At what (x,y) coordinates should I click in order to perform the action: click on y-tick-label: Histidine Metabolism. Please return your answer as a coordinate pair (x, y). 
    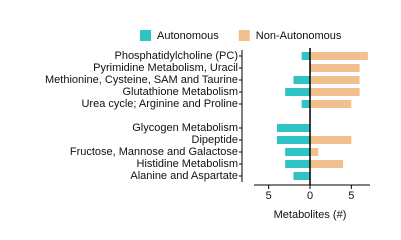
    Looking at the image, I should click on (187, 164).